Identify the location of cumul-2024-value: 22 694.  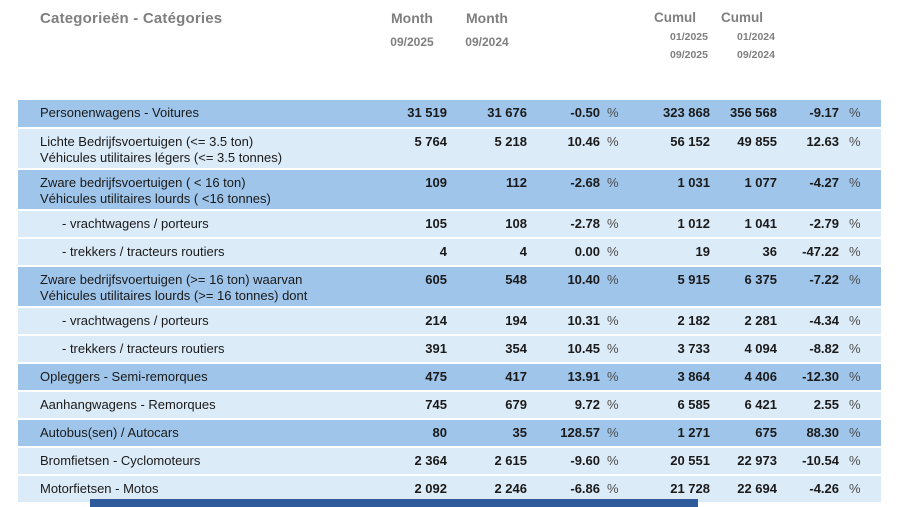
(757, 488).